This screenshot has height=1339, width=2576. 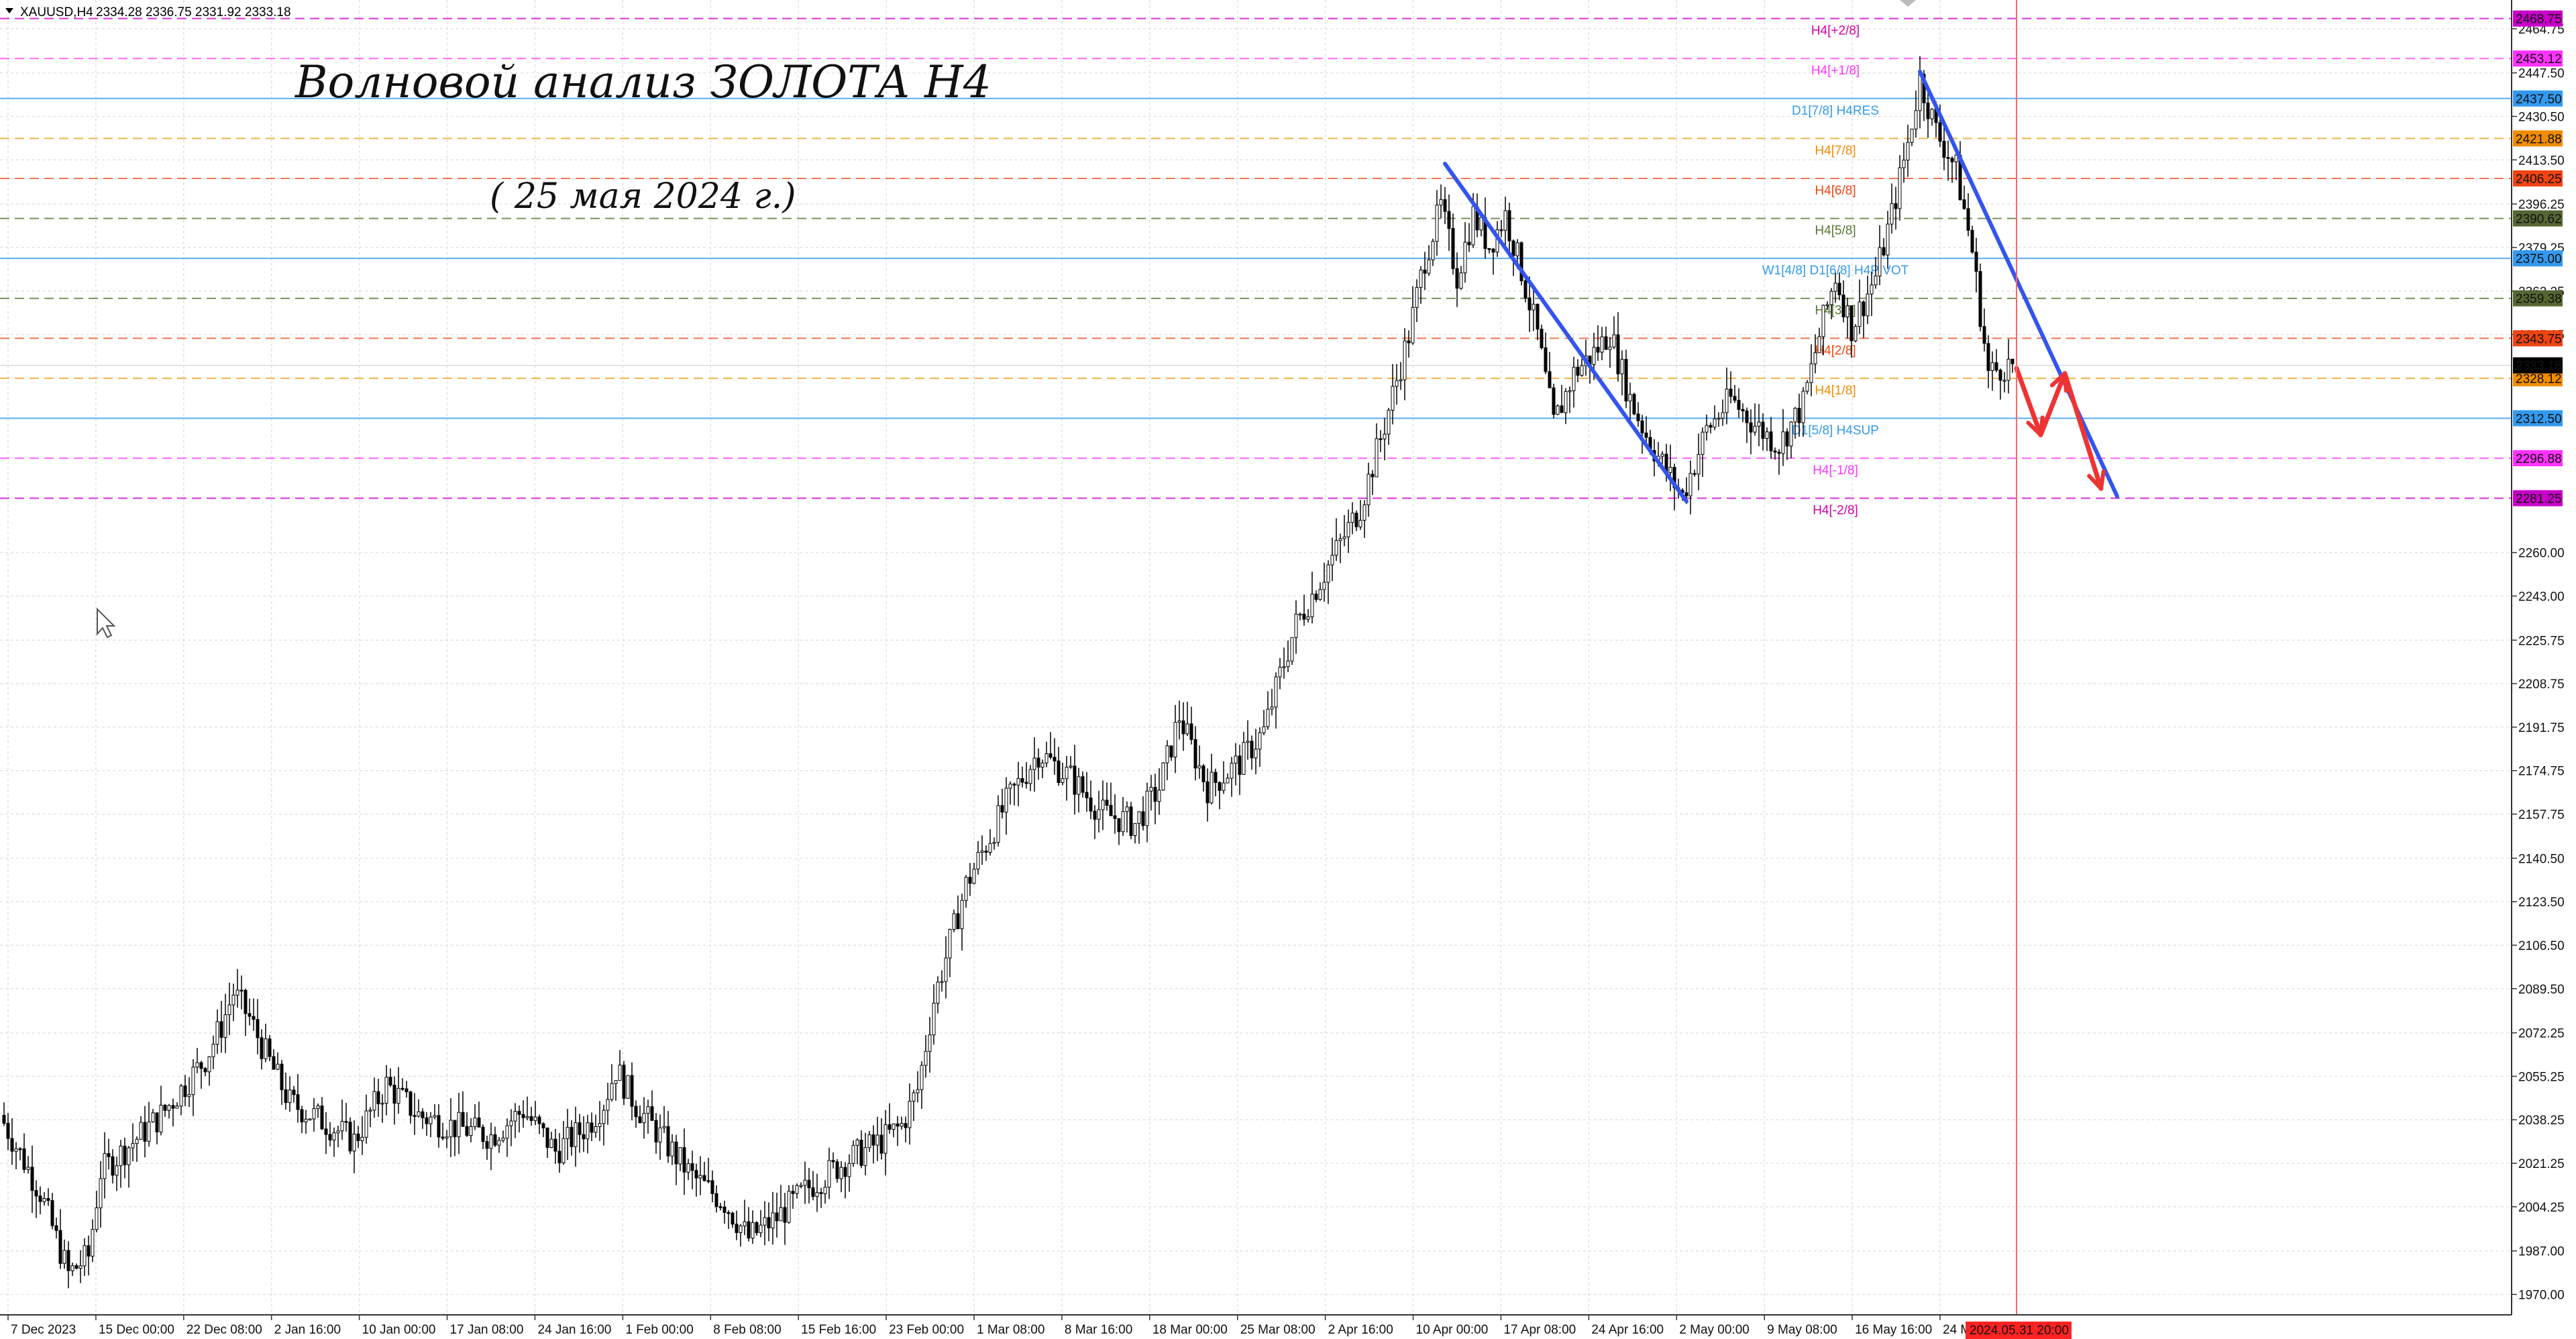 What do you see at coordinates (1539, 1330) in the screenshot?
I see `time-tick-label: 17 Apr 08:00` at bounding box center [1539, 1330].